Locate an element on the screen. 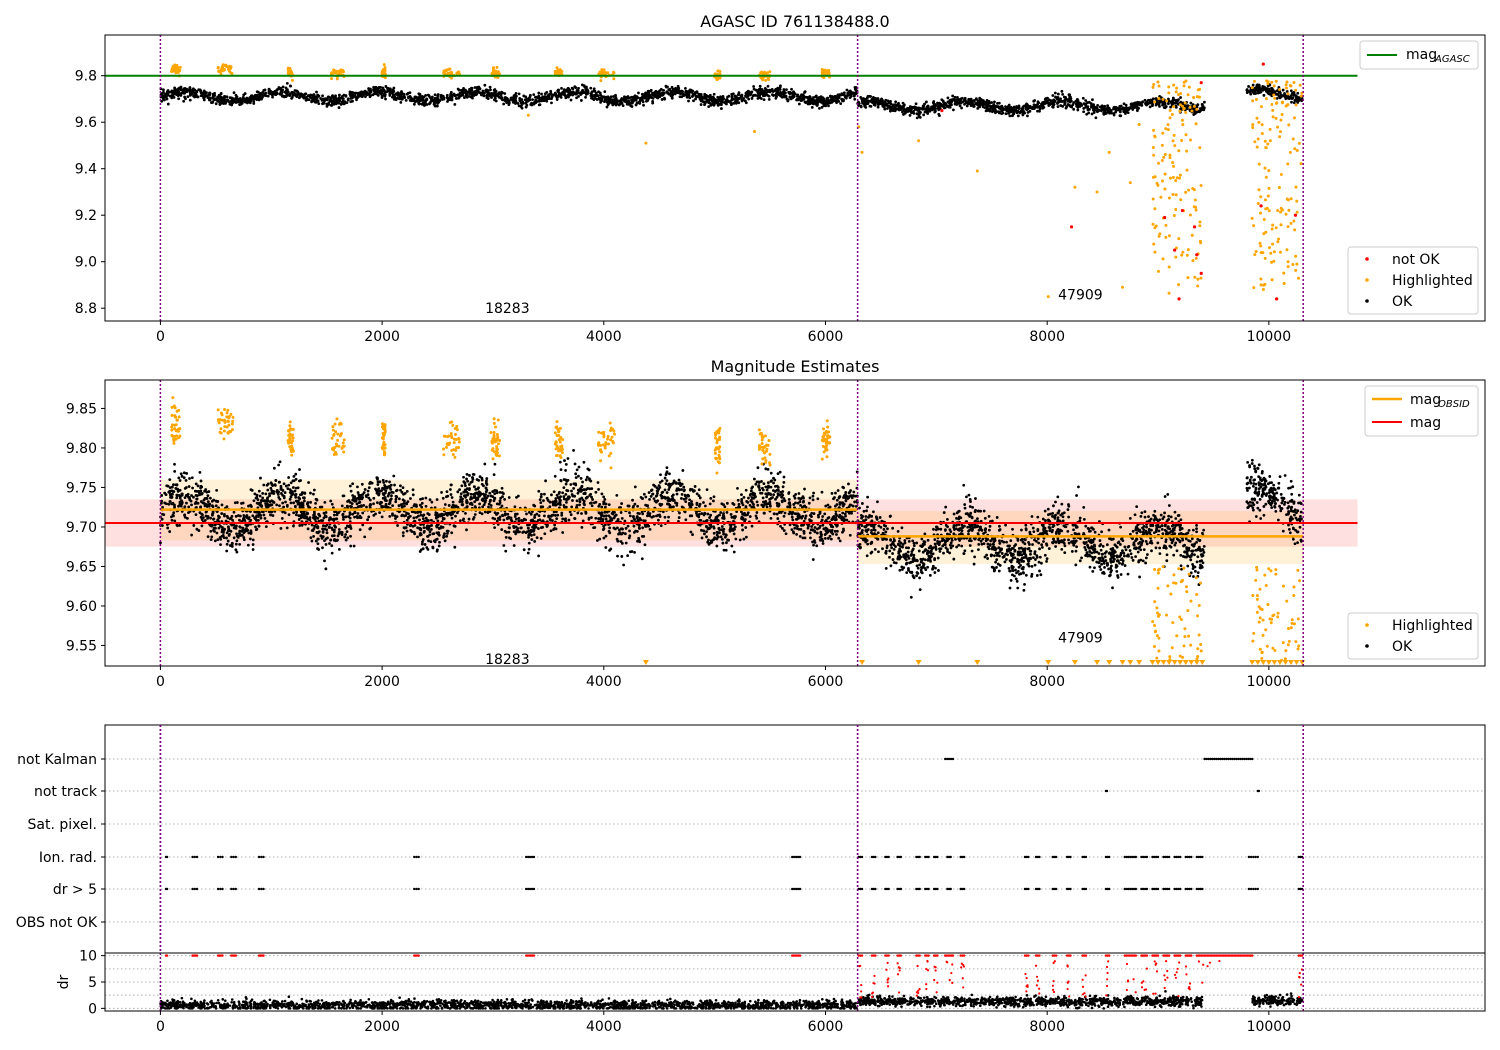 This screenshot has width=1500, height=1050. legend-marker is located at coordinates (1367, 259).